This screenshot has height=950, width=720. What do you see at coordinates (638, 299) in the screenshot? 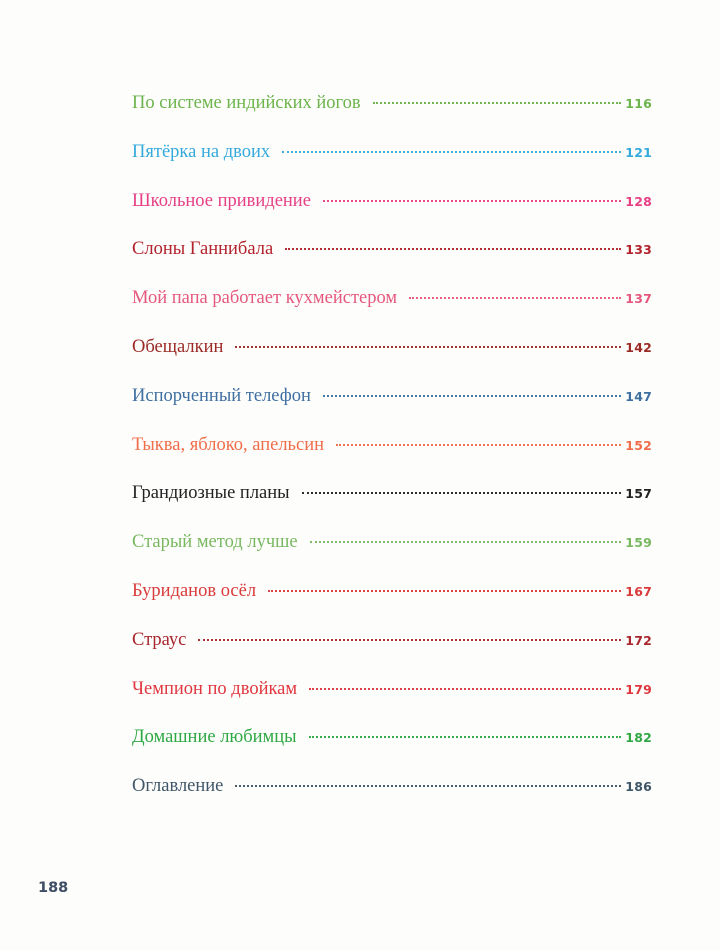
I see `toc-entry-page-number: 137` at bounding box center [638, 299].